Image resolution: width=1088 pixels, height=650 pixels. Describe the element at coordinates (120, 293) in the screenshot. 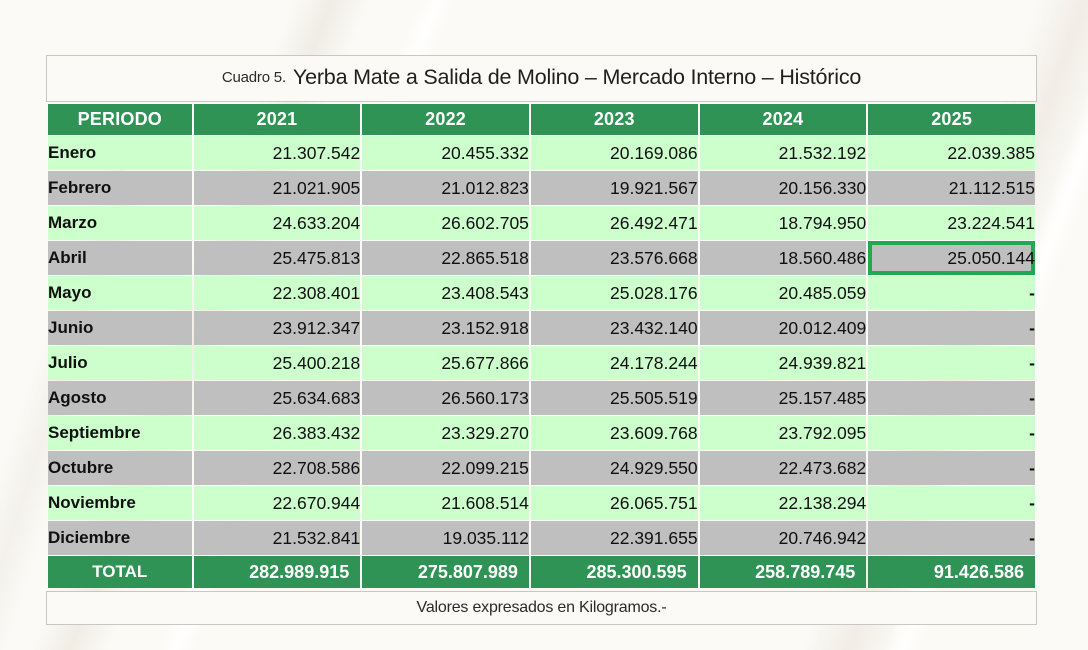

I see `row-label-mayo: Mayo` at that location.